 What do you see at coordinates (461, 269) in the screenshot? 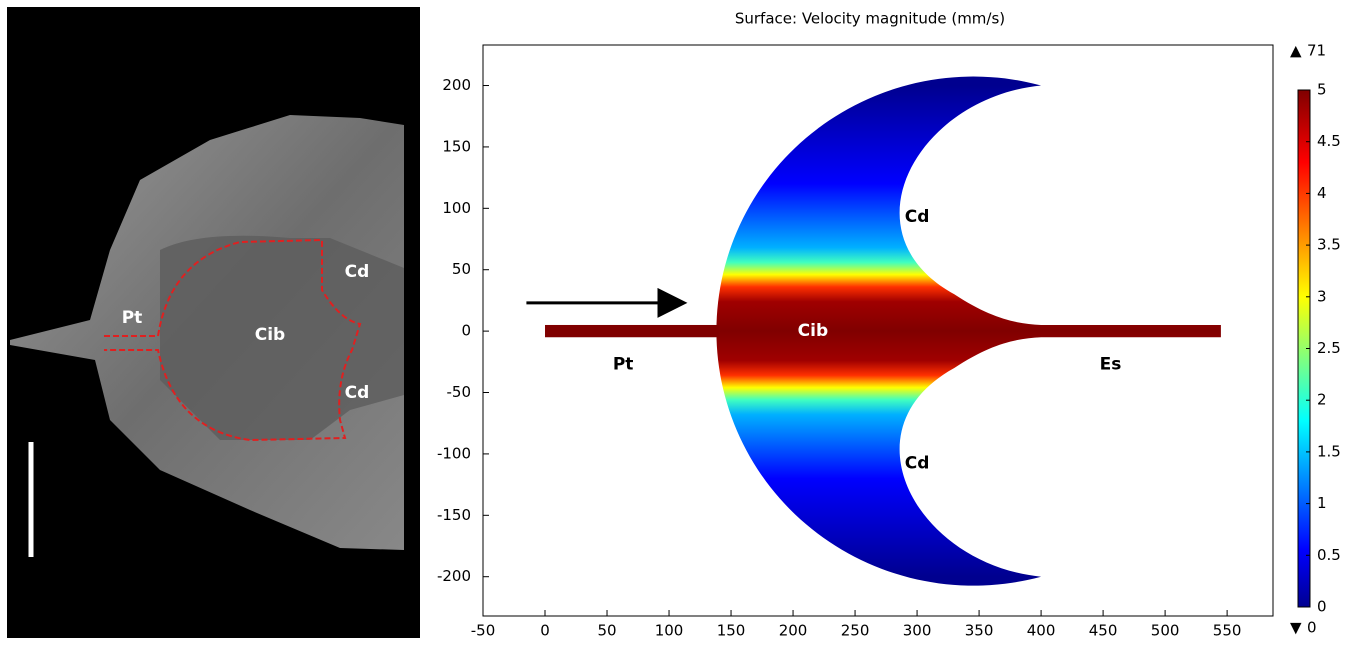
I see `y-tick-label: 50` at bounding box center [461, 269].